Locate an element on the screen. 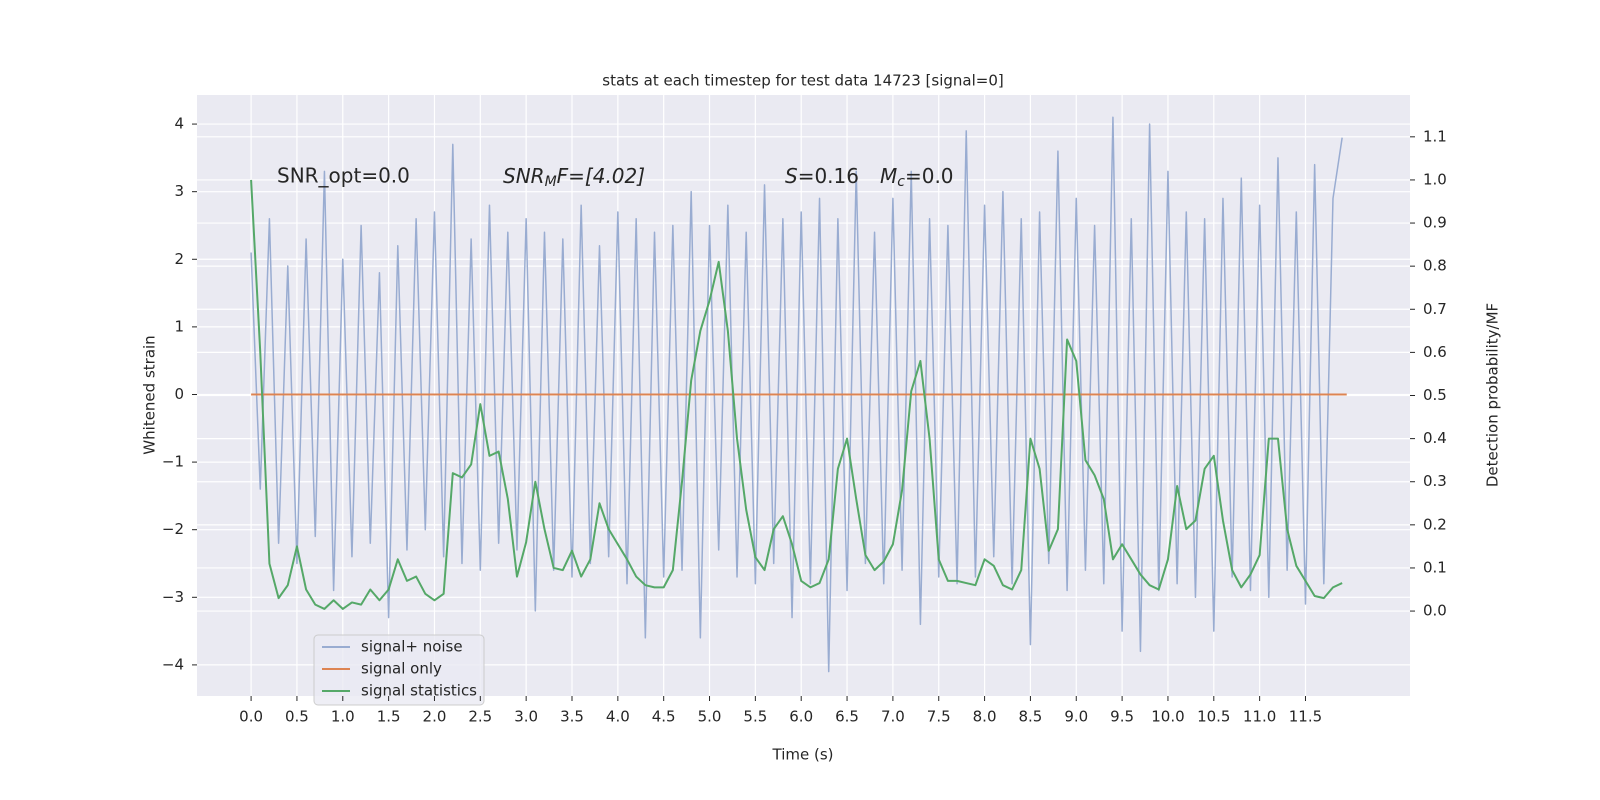  y2-tick-label: 0.5 is located at coordinates (1435, 395).